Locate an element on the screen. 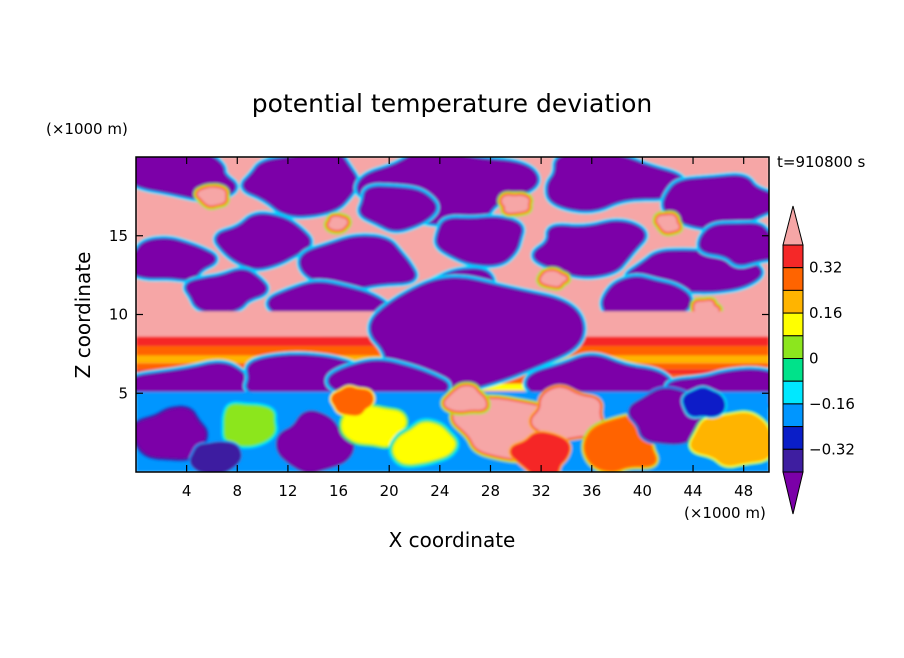 This screenshot has width=904, height=658. y-tick: 10 is located at coordinates (439, 315).